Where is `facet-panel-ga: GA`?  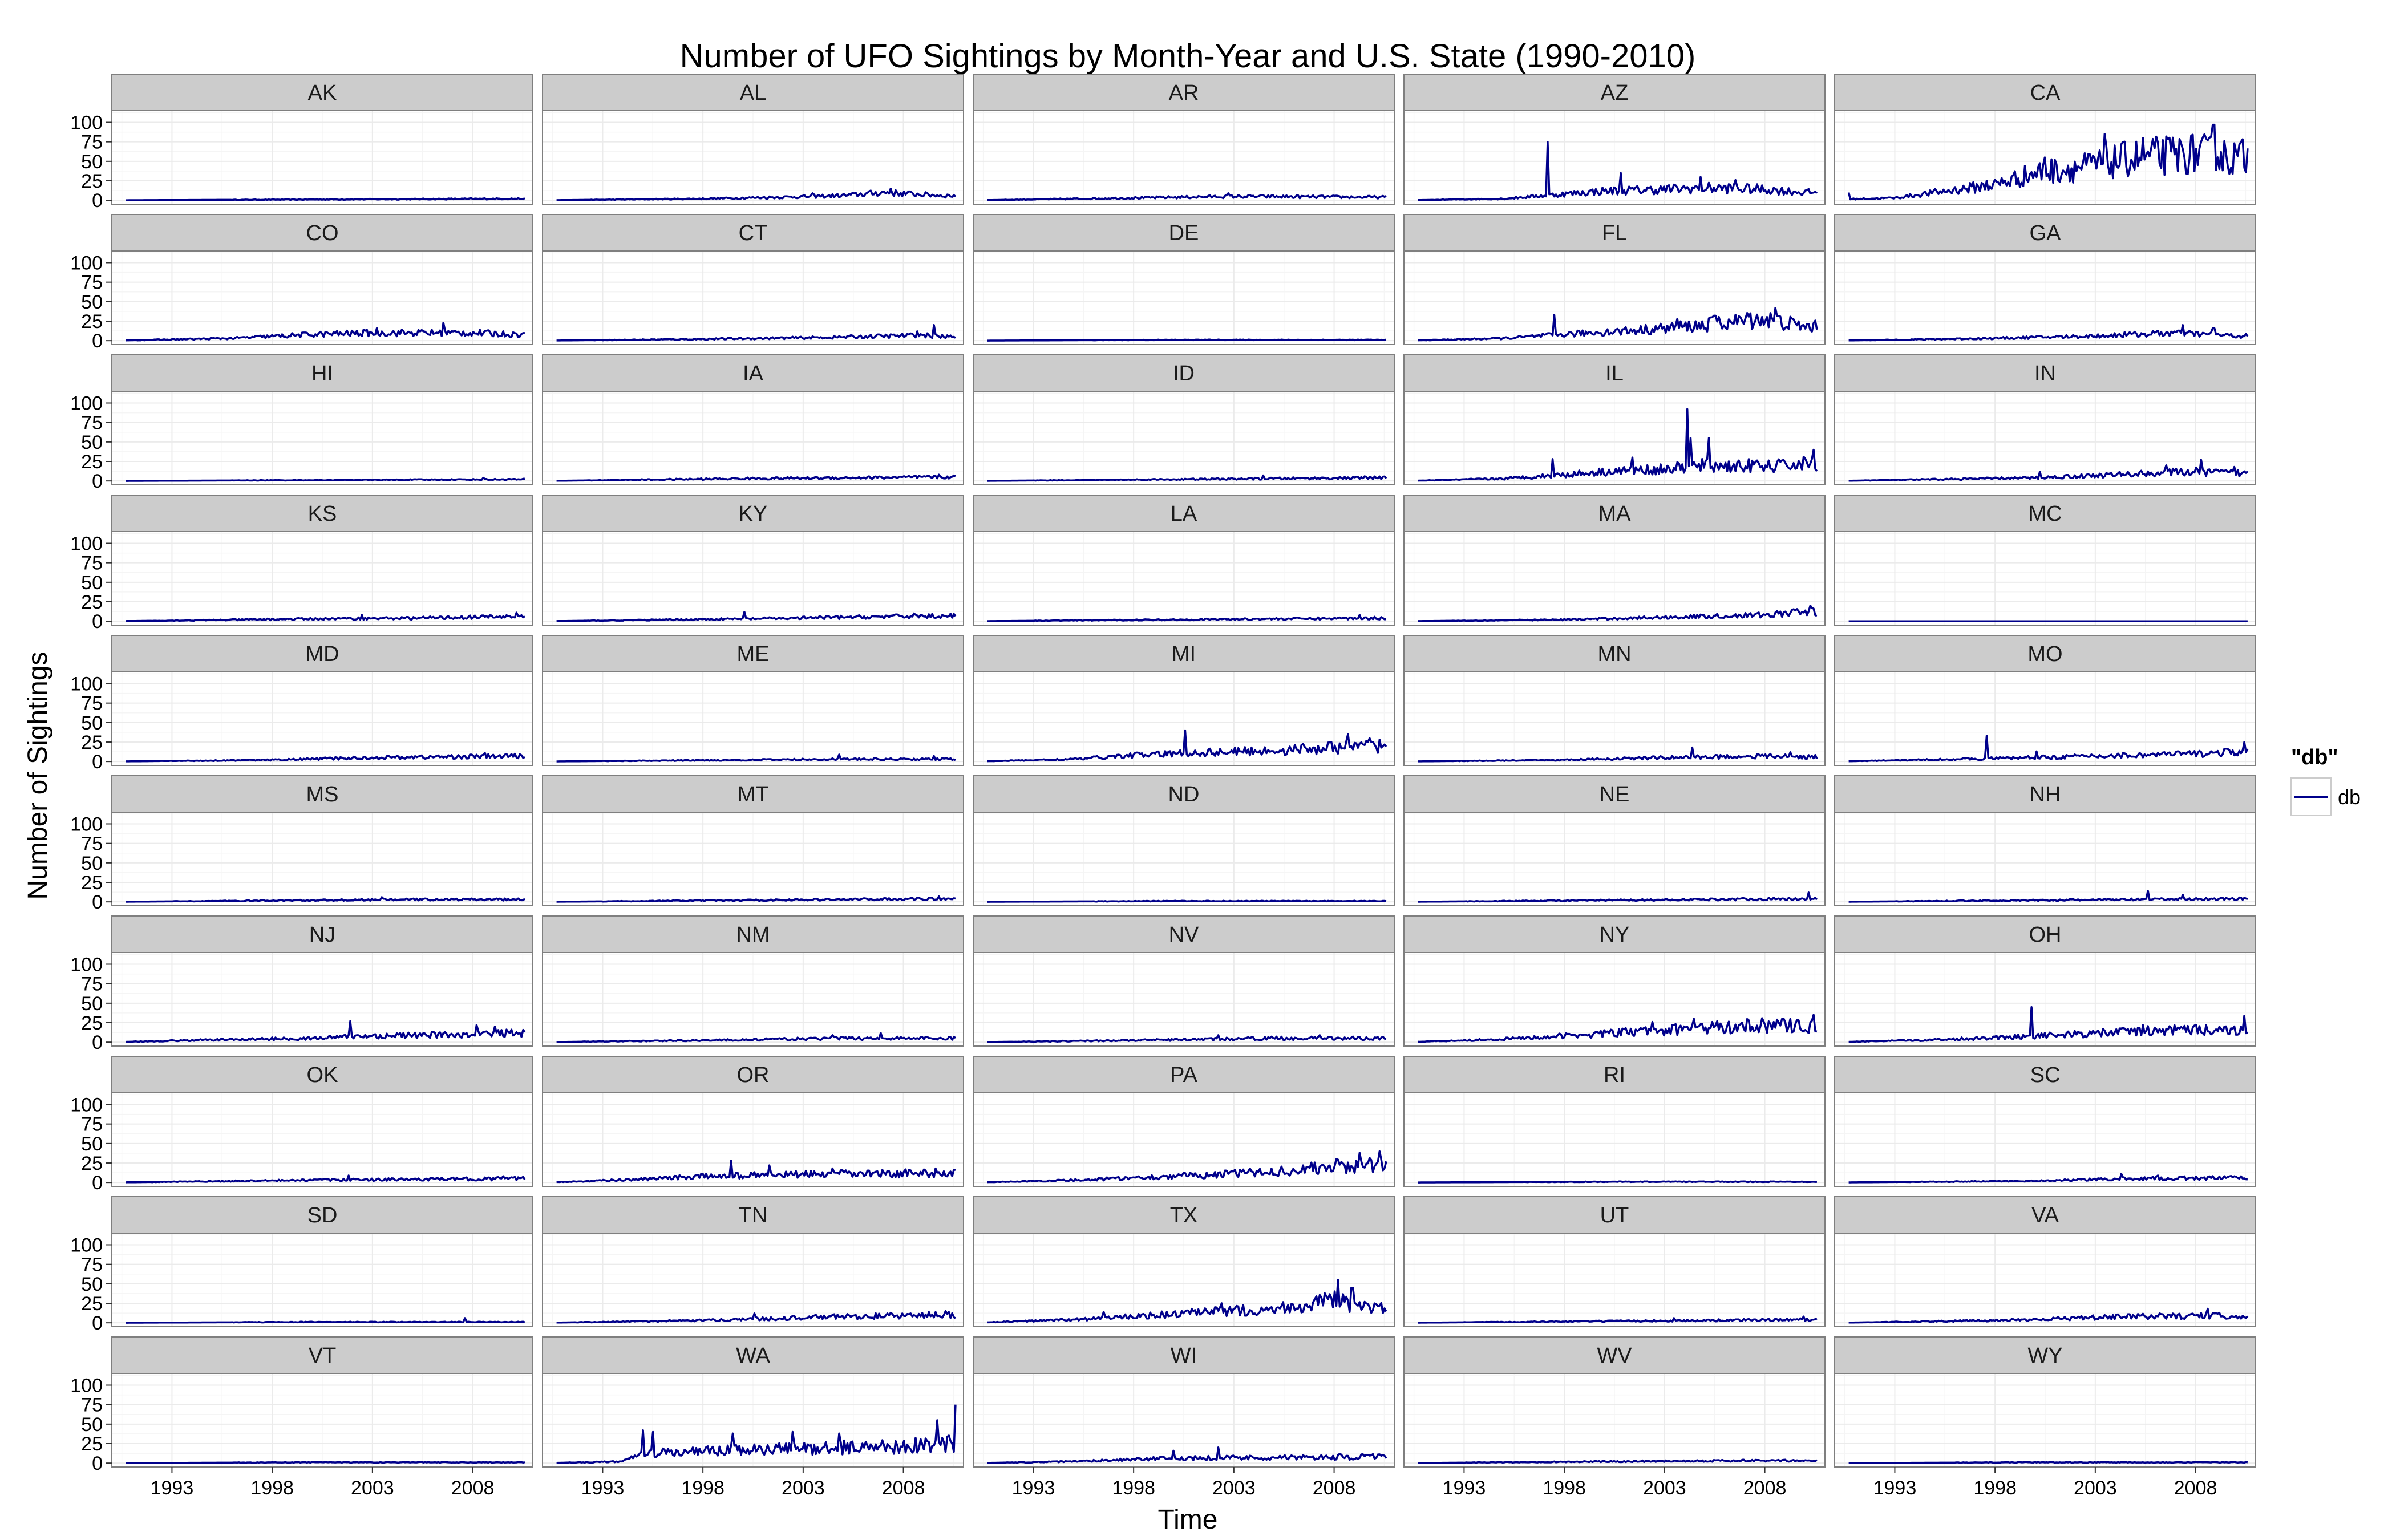
facet-panel-ga: GA is located at coordinates (2045, 279).